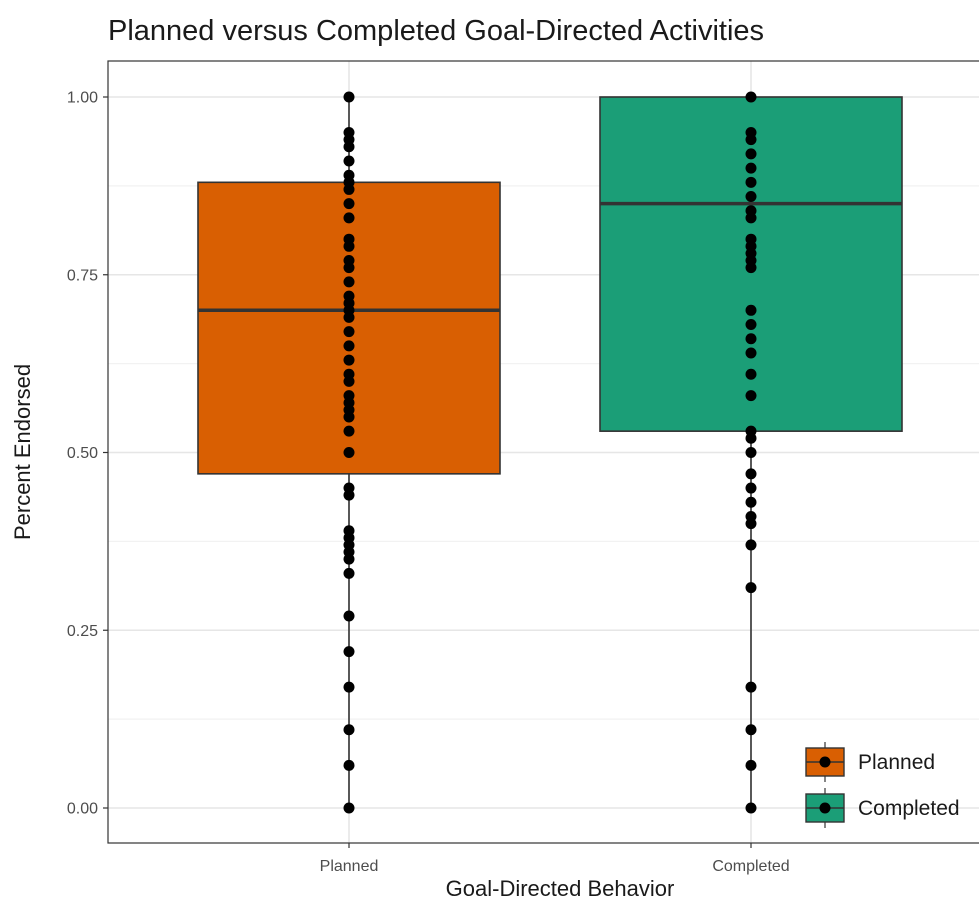  I want to click on legend-label: Planned, so click(896, 762).